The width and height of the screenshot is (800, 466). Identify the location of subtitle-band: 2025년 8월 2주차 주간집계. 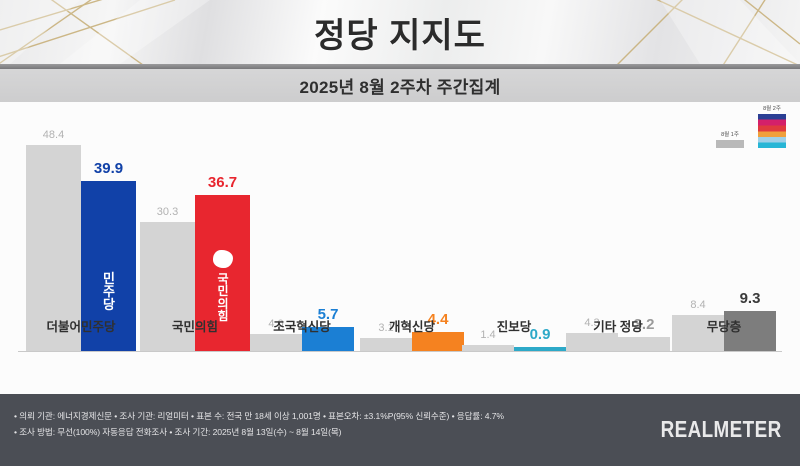
(400, 85).